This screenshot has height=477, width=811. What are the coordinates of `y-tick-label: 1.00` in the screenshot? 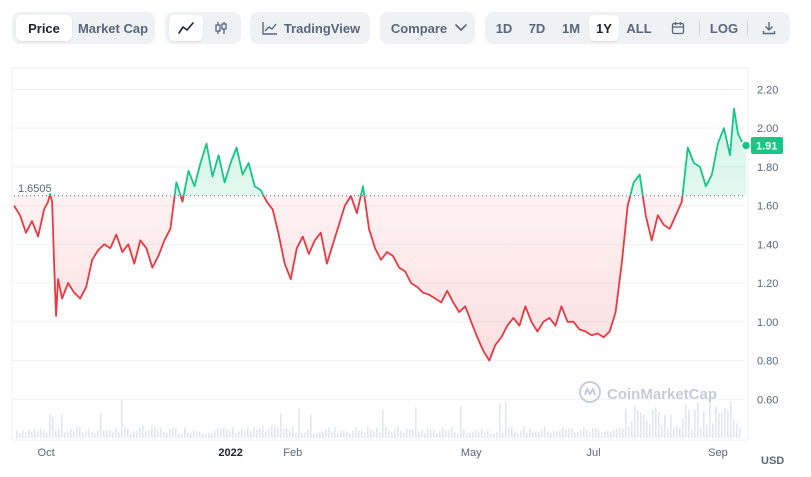 It's located at (767, 323).